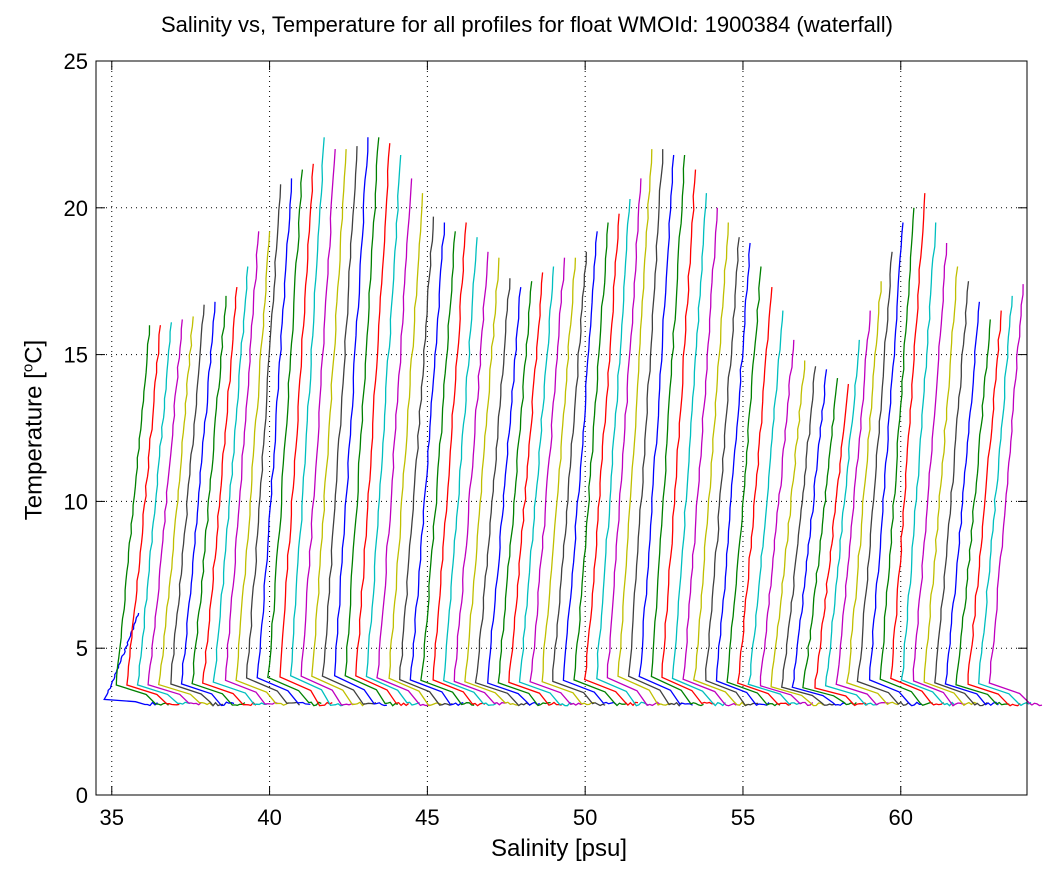  Describe the element at coordinates (76, 61) in the screenshot. I see `y-tick-label: 25` at that location.